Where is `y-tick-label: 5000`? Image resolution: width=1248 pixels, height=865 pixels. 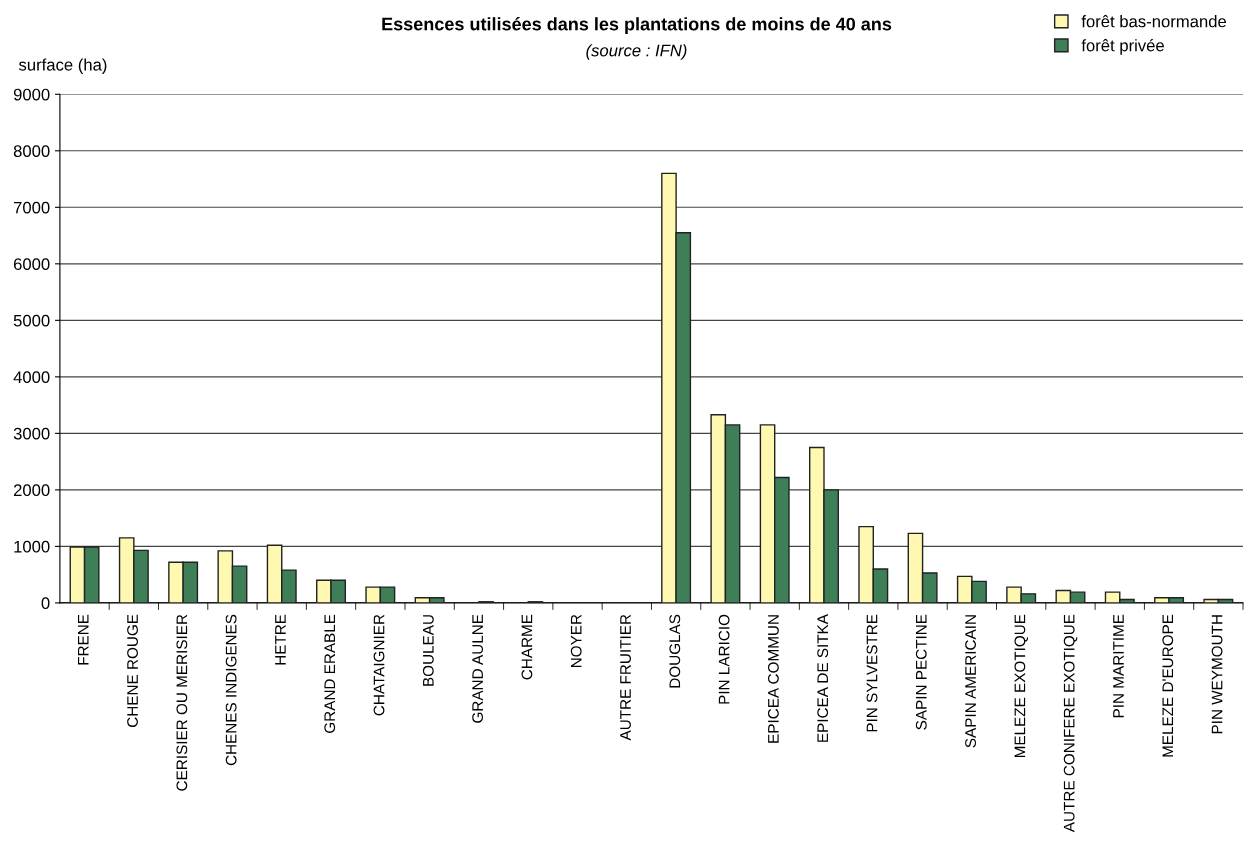 y-tick-label: 5000 is located at coordinates (31, 320).